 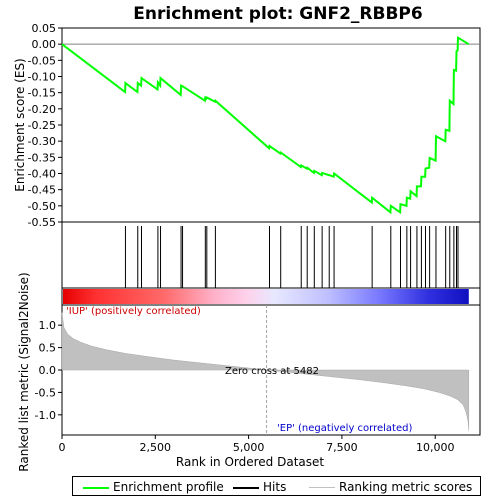 I want to click on x-tick-label: 7,500, so click(x=342, y=447).